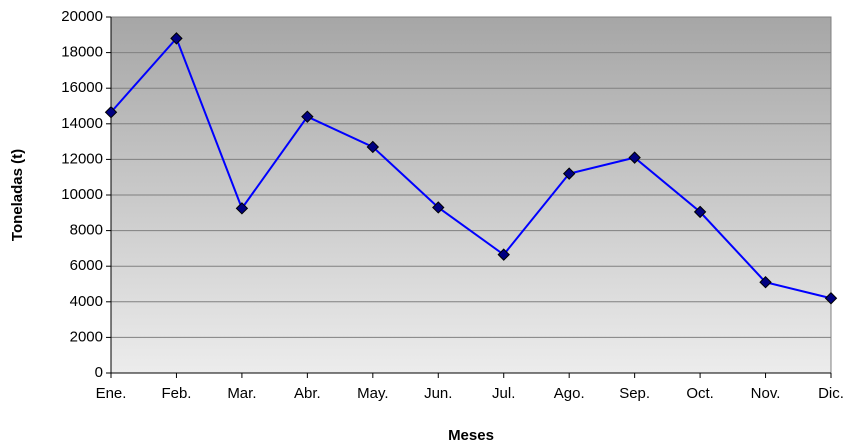 Image resolution: width=848 pixels, height=447 pixels. What do you see at coordinates (86, 301) in the screenshot?
I see `y-tick-label: 4000` at bounding box center [86, 301].